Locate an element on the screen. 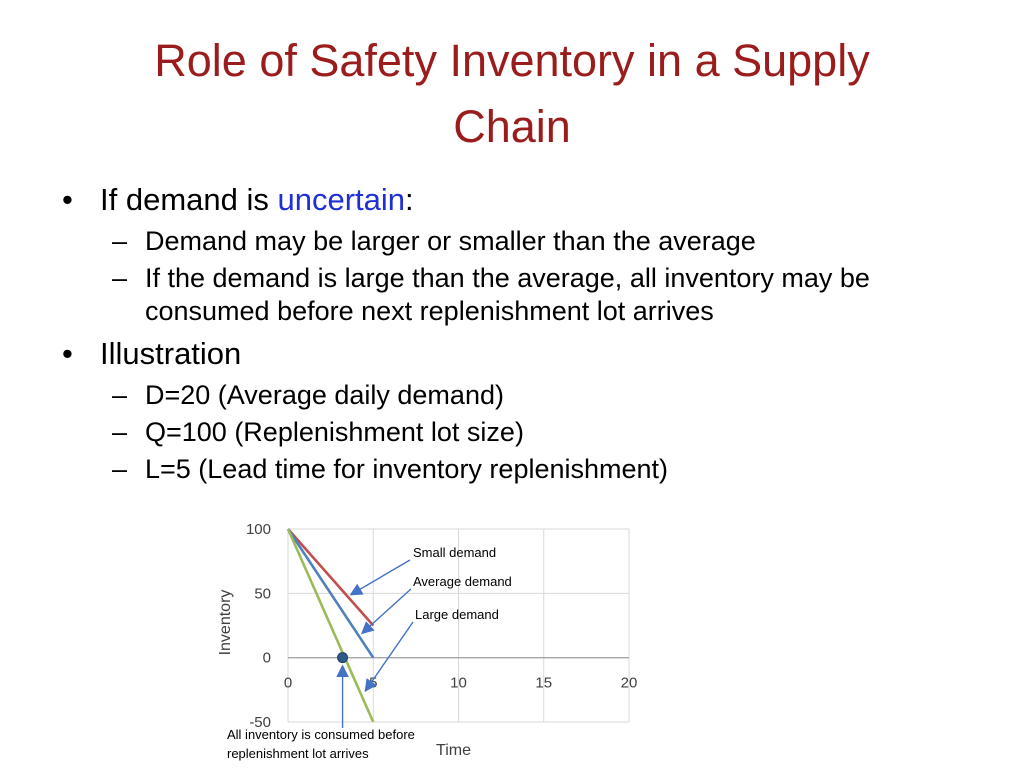 The width and height of the screenshot is (1024, 768). y-tick-label: 0 is located at coordinates (267, 658).